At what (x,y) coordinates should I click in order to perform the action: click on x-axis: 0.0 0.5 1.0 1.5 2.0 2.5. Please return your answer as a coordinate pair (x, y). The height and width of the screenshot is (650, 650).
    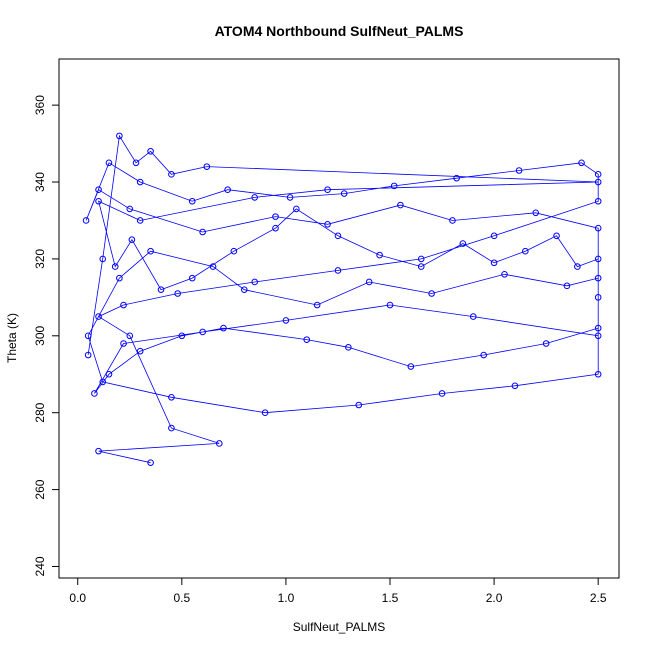
    Looking at the image, I should click on (338, 591).